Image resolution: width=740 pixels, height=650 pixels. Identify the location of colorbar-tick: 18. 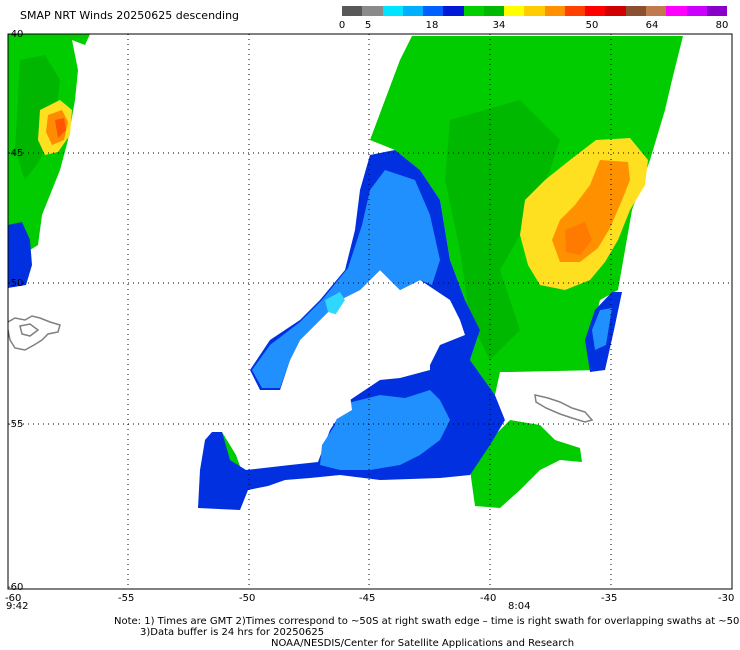
(432, 25).